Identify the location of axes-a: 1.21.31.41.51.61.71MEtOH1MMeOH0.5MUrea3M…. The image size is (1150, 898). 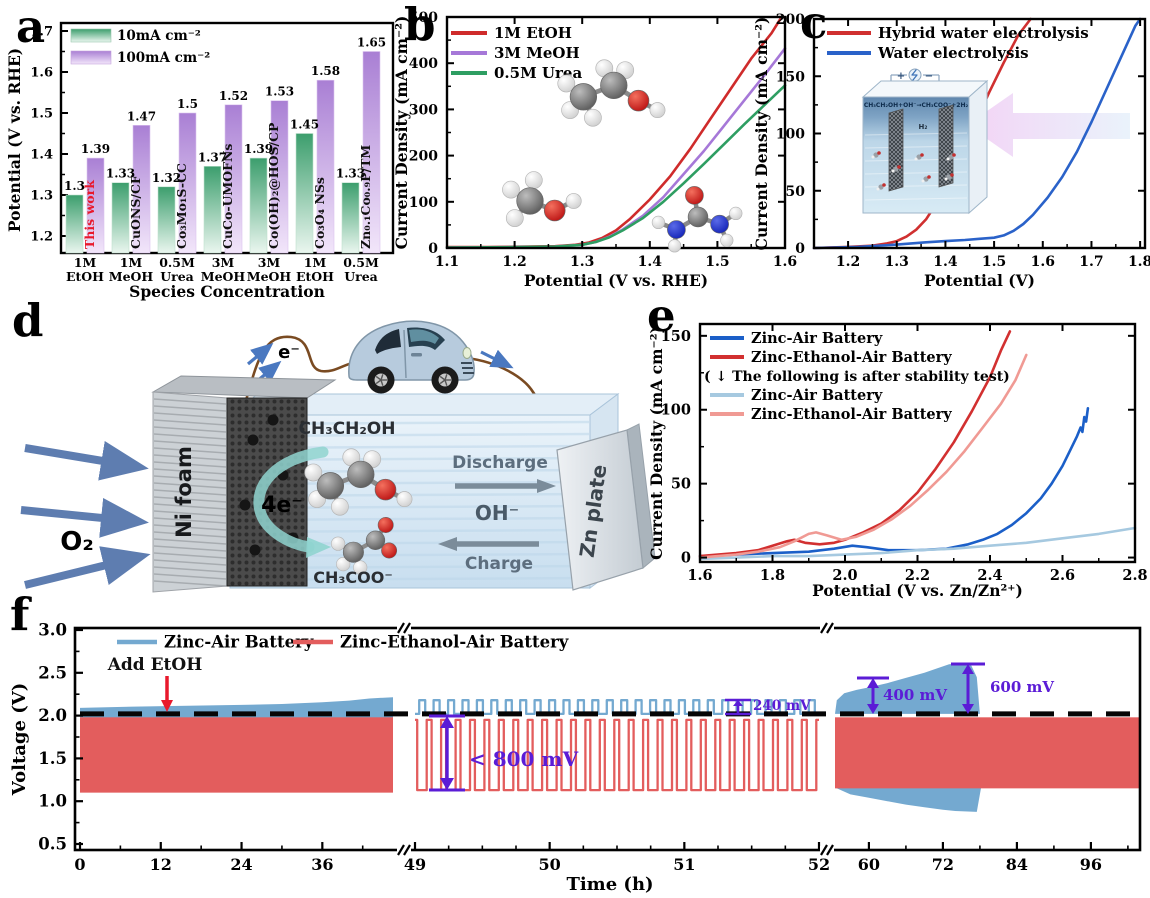
(200, 161).